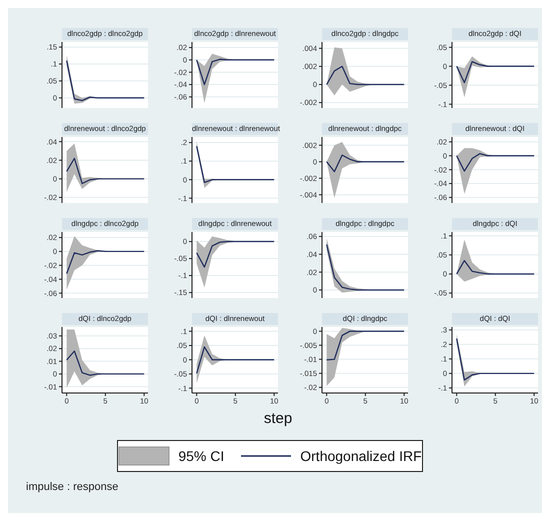  I want to click on legend-label: Orthogonalized IRF, so click(361, 456).